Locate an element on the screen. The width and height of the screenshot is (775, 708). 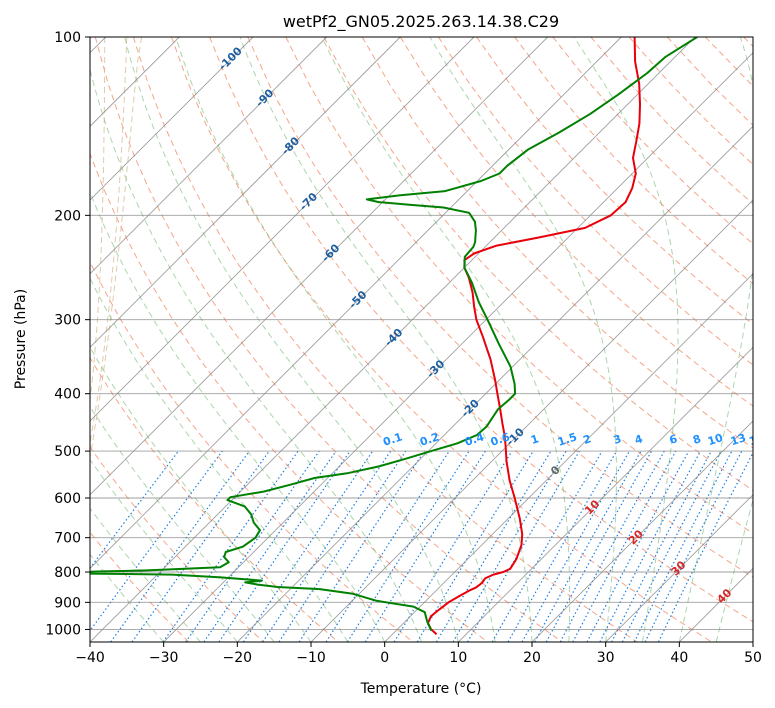
mixing-ratio-label: 4 is located at coordinates (639, 439).